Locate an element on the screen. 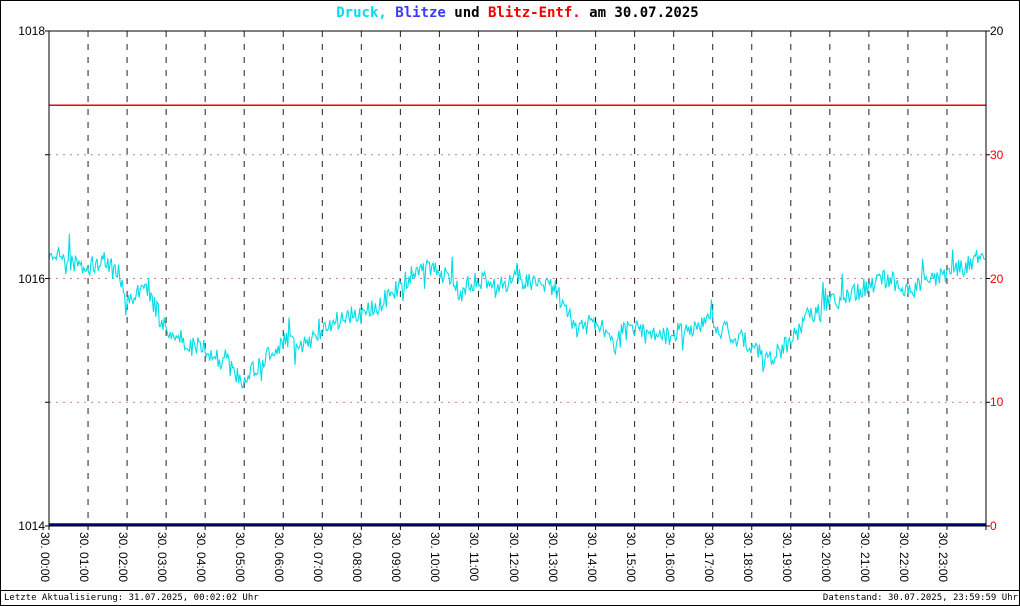 This screenshot has height=606, width=1020. title-segment: am 30.07.2025 is located at coordinates (639, 13).